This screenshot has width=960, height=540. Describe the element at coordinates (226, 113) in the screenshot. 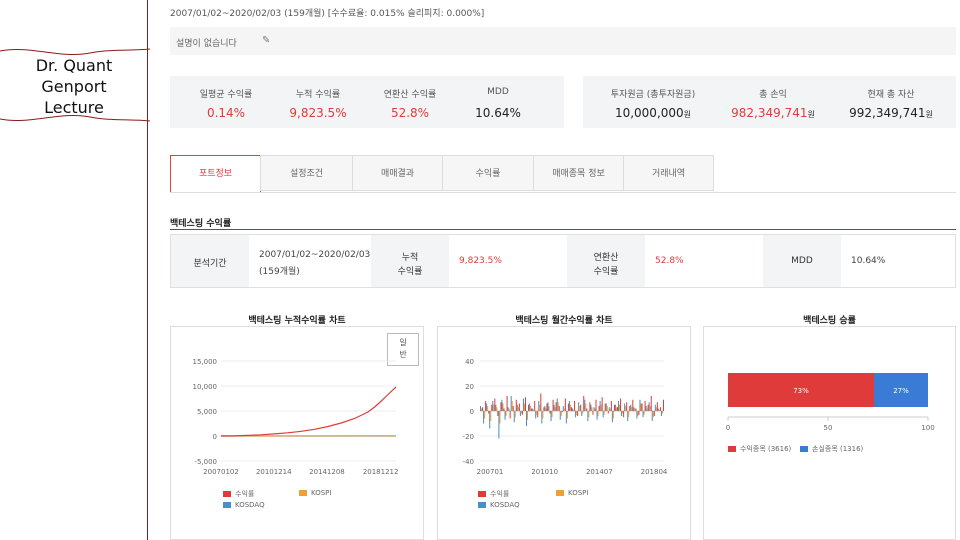

I see `summary-value: 0.14%` at that location.